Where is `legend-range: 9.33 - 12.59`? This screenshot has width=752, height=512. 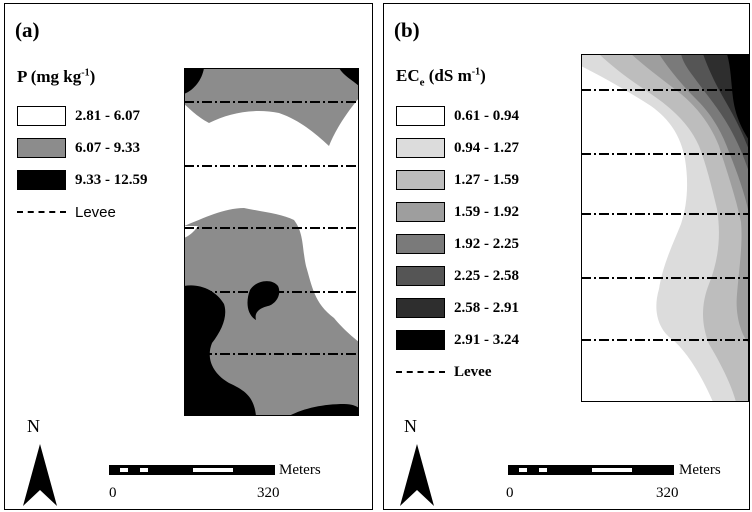 legend-range: 9.33 - 12.59 is located at coordinates (111, 179).